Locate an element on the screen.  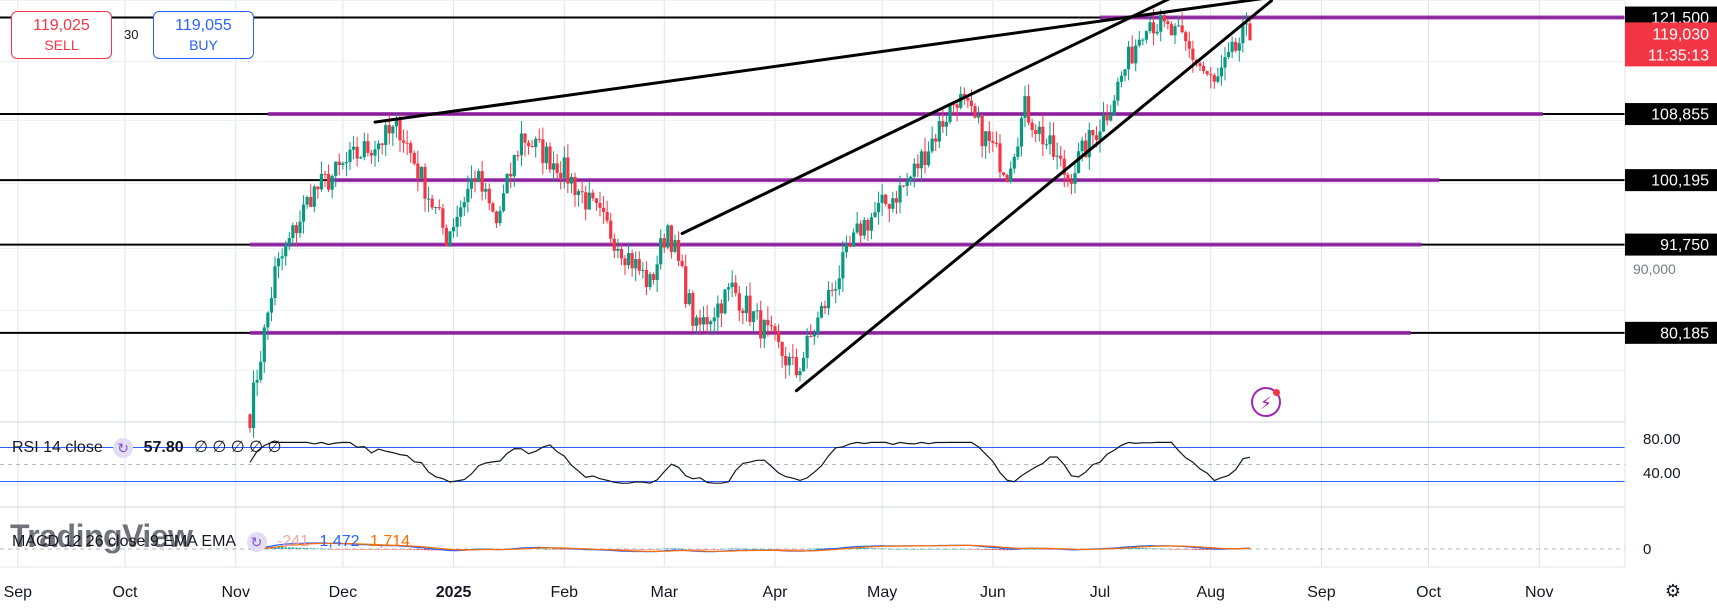
price-axis-bg is located at coordinates (1671, 305).